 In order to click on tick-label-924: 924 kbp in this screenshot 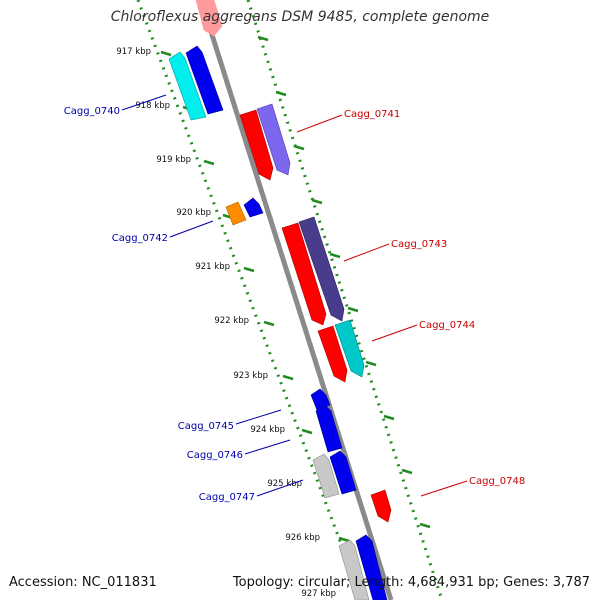, I will do `click(267, 430)`.